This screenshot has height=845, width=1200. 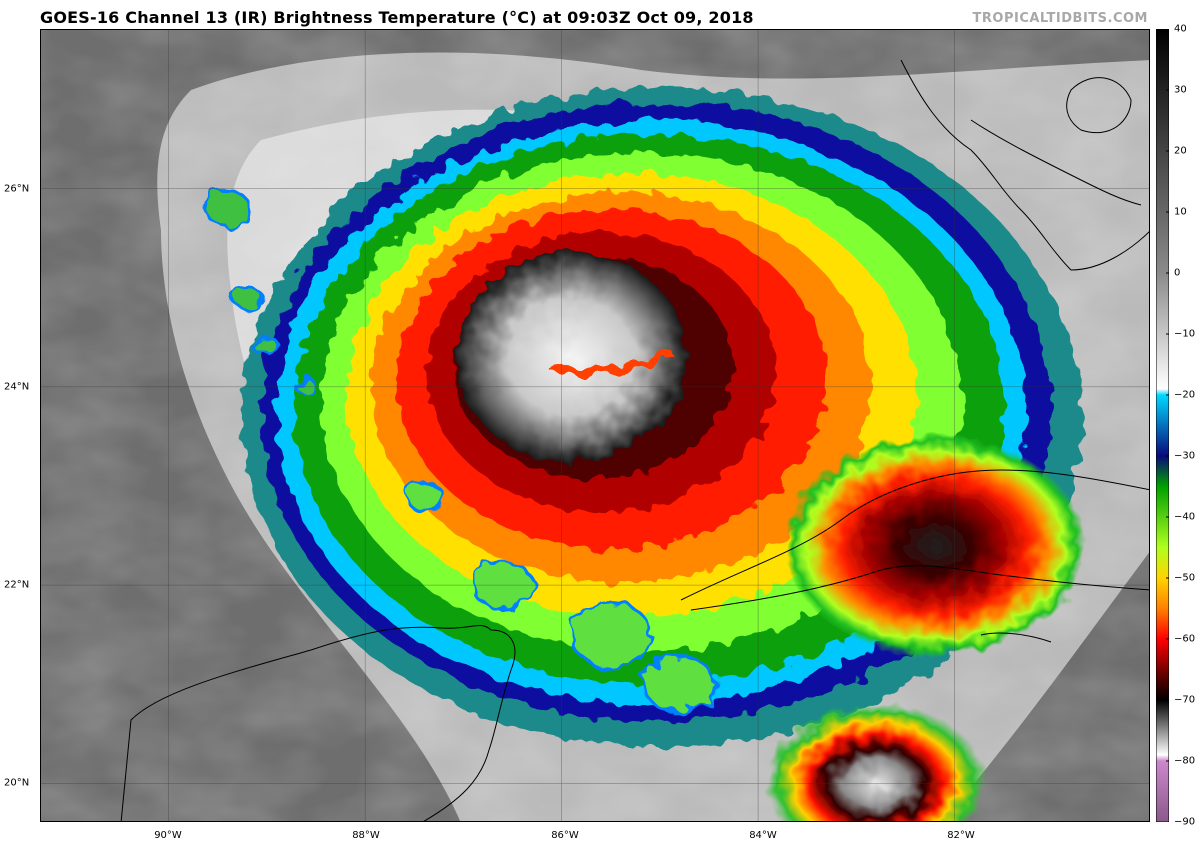 What do you see at coordinates (318, 723) in the screenshot?
I see `yucatan-coast` at bounding box center [318, 723].